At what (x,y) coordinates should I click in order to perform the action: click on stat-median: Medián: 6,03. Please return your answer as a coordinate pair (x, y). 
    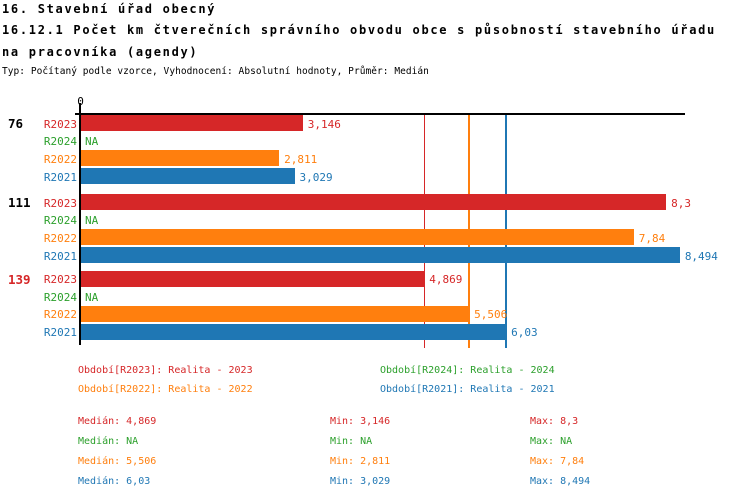
    Looking at the image, I should click on (114, 481).